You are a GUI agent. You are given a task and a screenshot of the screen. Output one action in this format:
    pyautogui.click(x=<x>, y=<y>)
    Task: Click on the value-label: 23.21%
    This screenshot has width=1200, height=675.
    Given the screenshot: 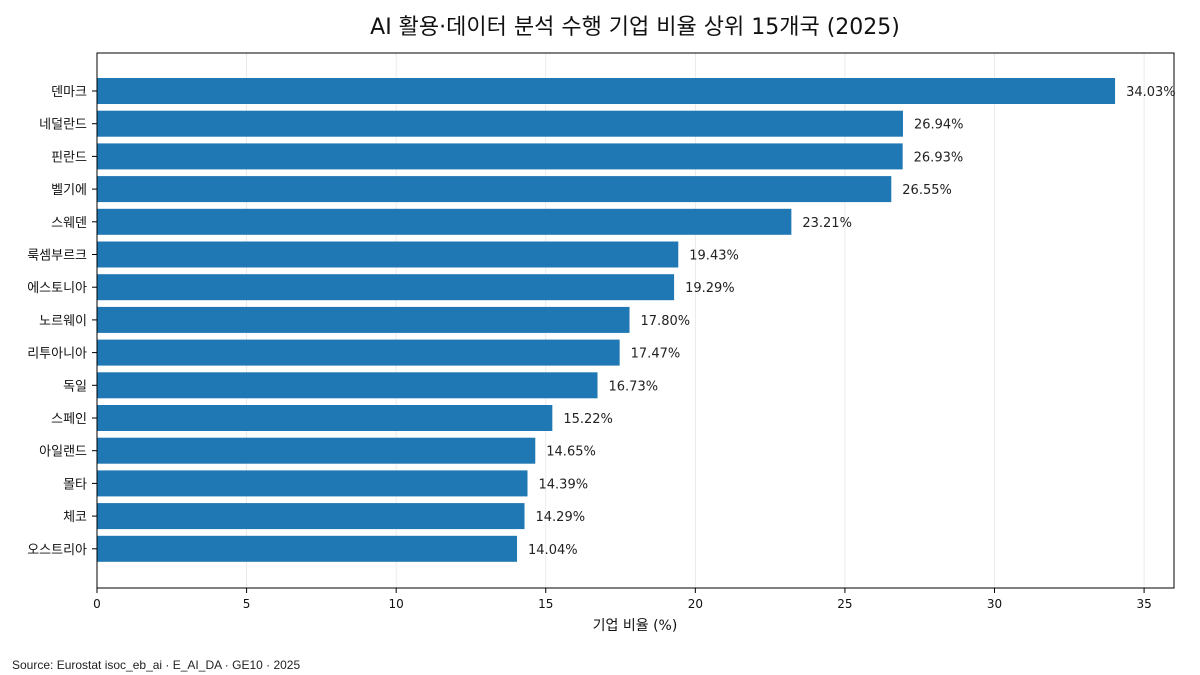 What is the action you would take?
    pyautogui.click(x=827, y=223)
    